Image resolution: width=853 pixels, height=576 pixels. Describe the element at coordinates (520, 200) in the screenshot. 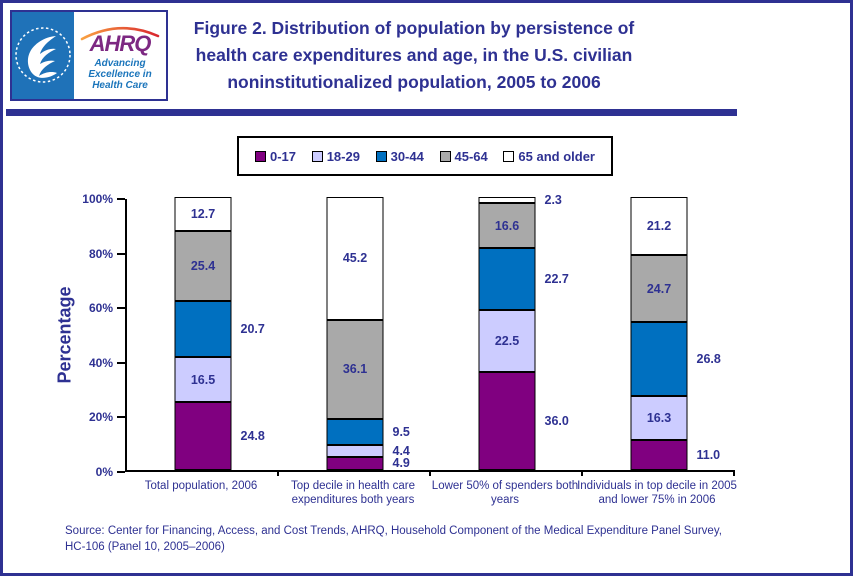

I see `bar-segment: 2.3` at that location.